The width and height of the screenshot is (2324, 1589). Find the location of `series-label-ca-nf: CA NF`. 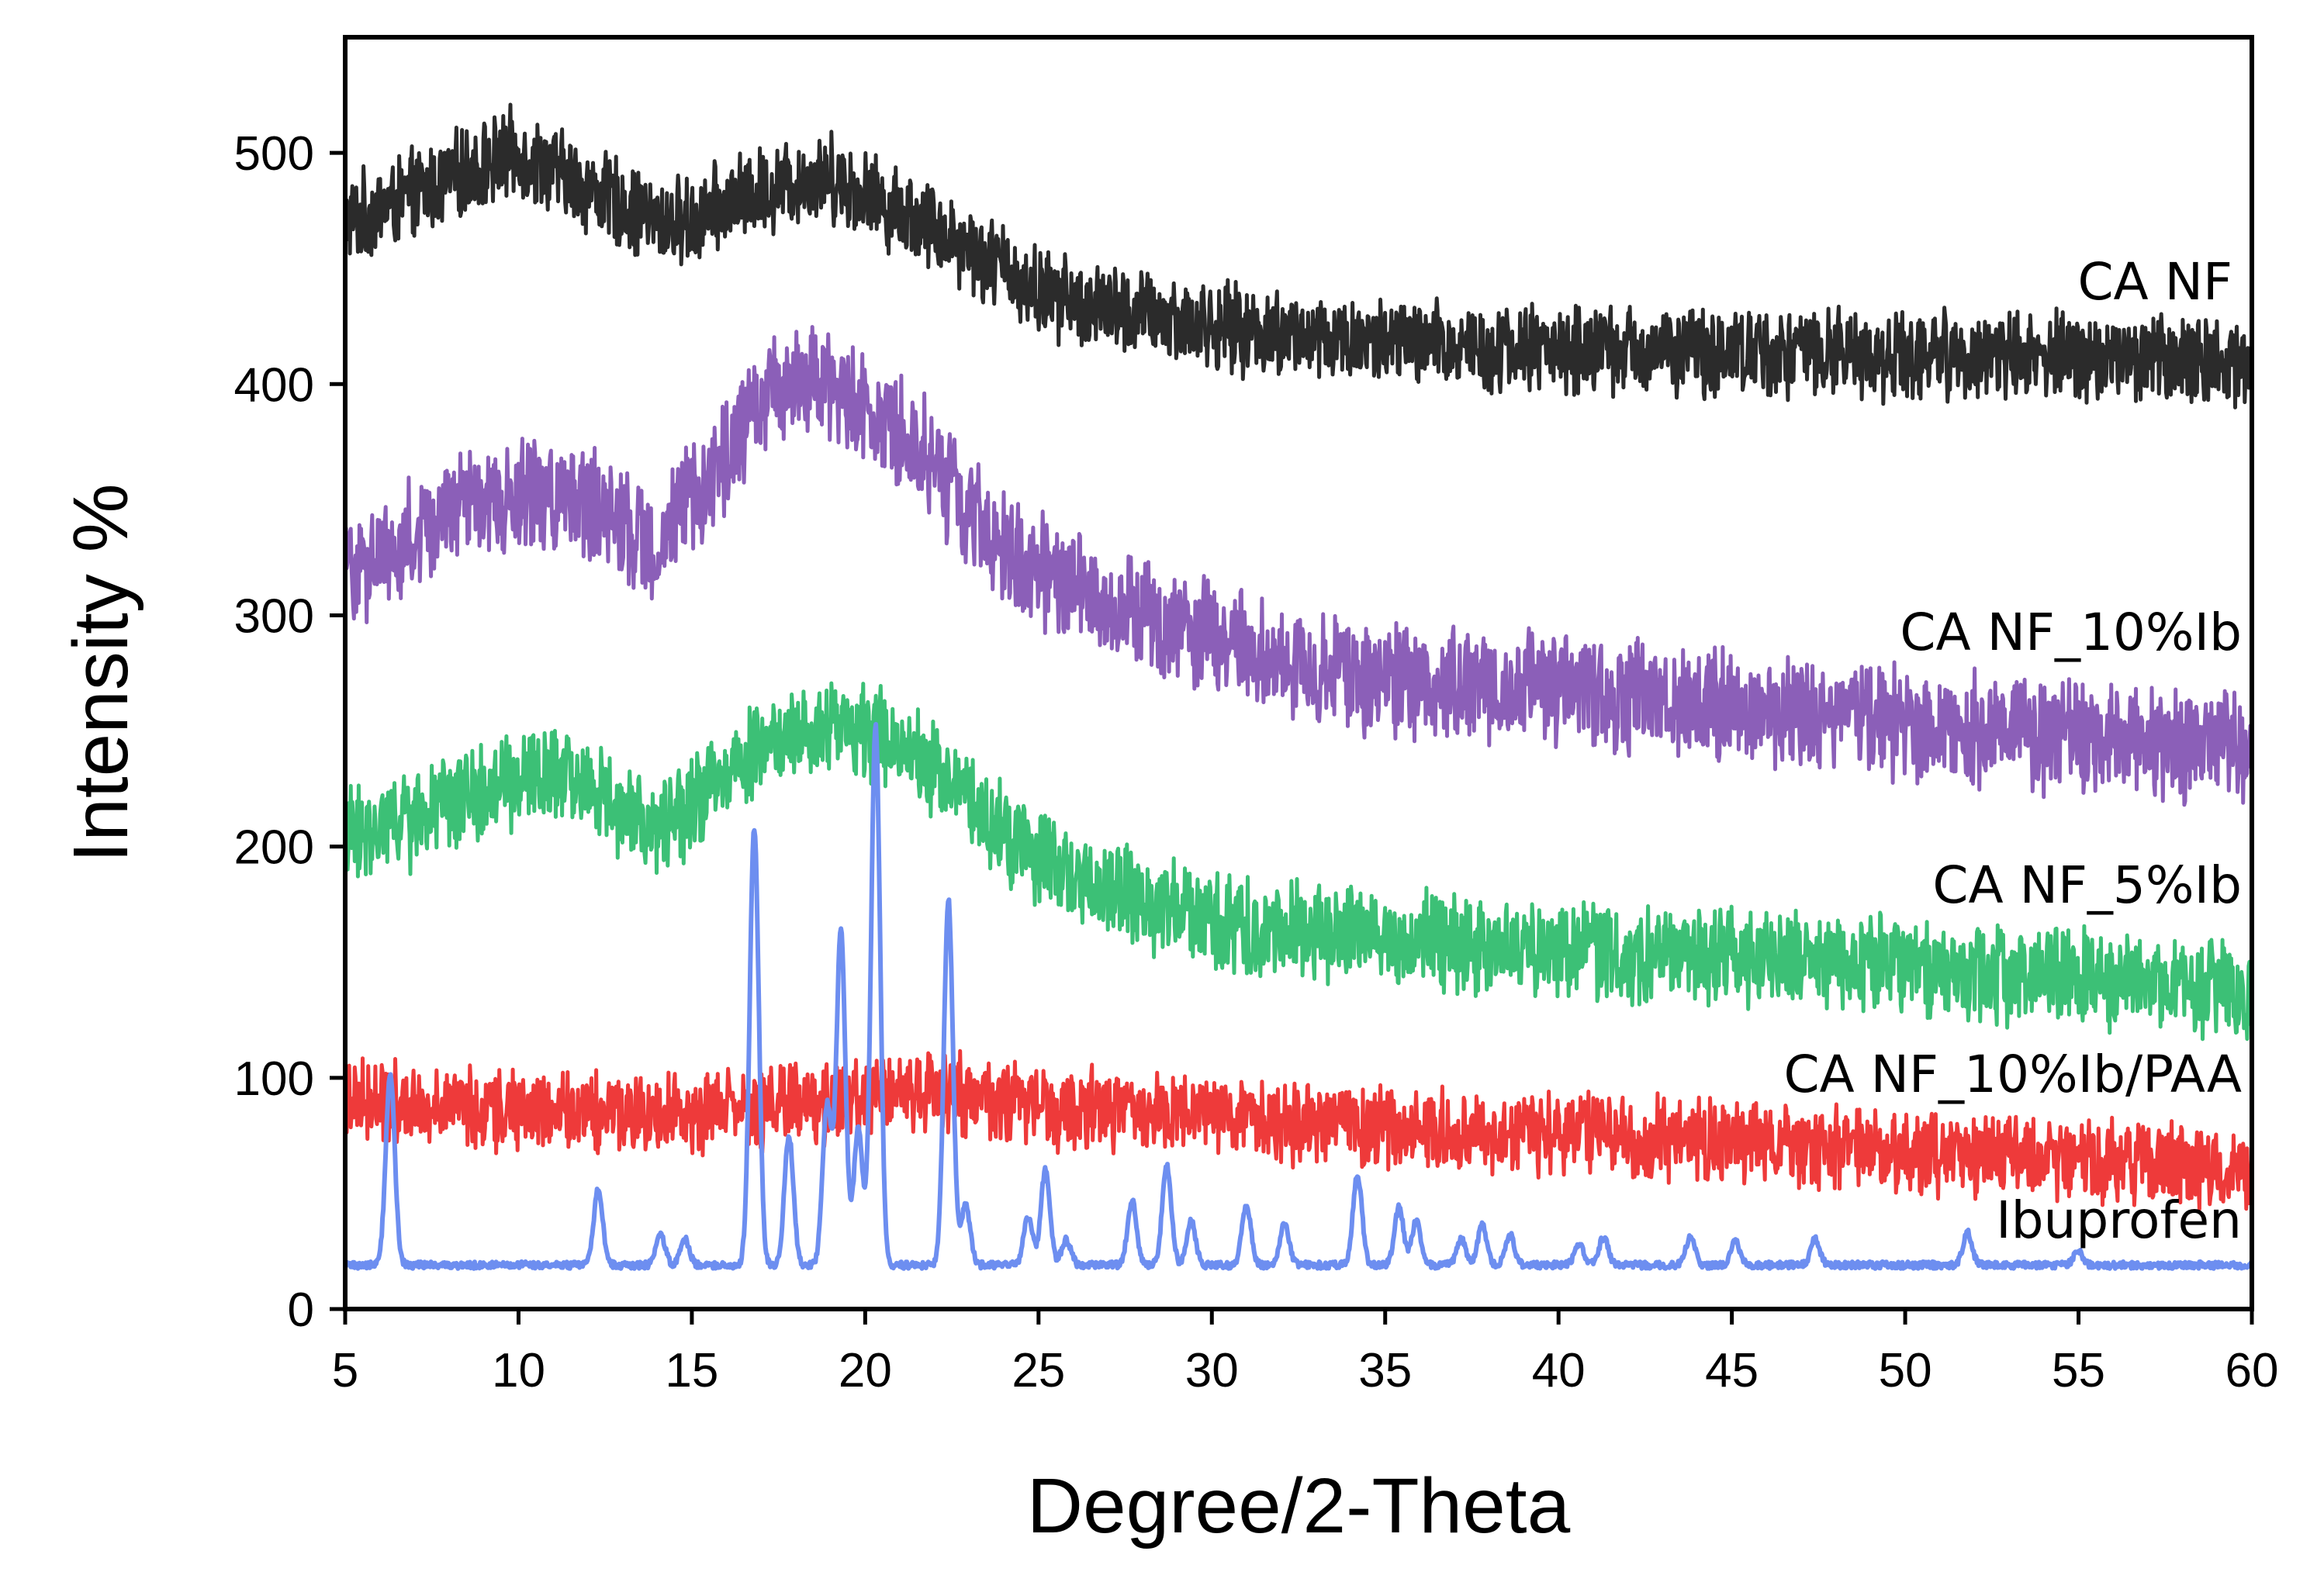

series-label-ca-nf: CA NF is located at coordinates (2154, 282).